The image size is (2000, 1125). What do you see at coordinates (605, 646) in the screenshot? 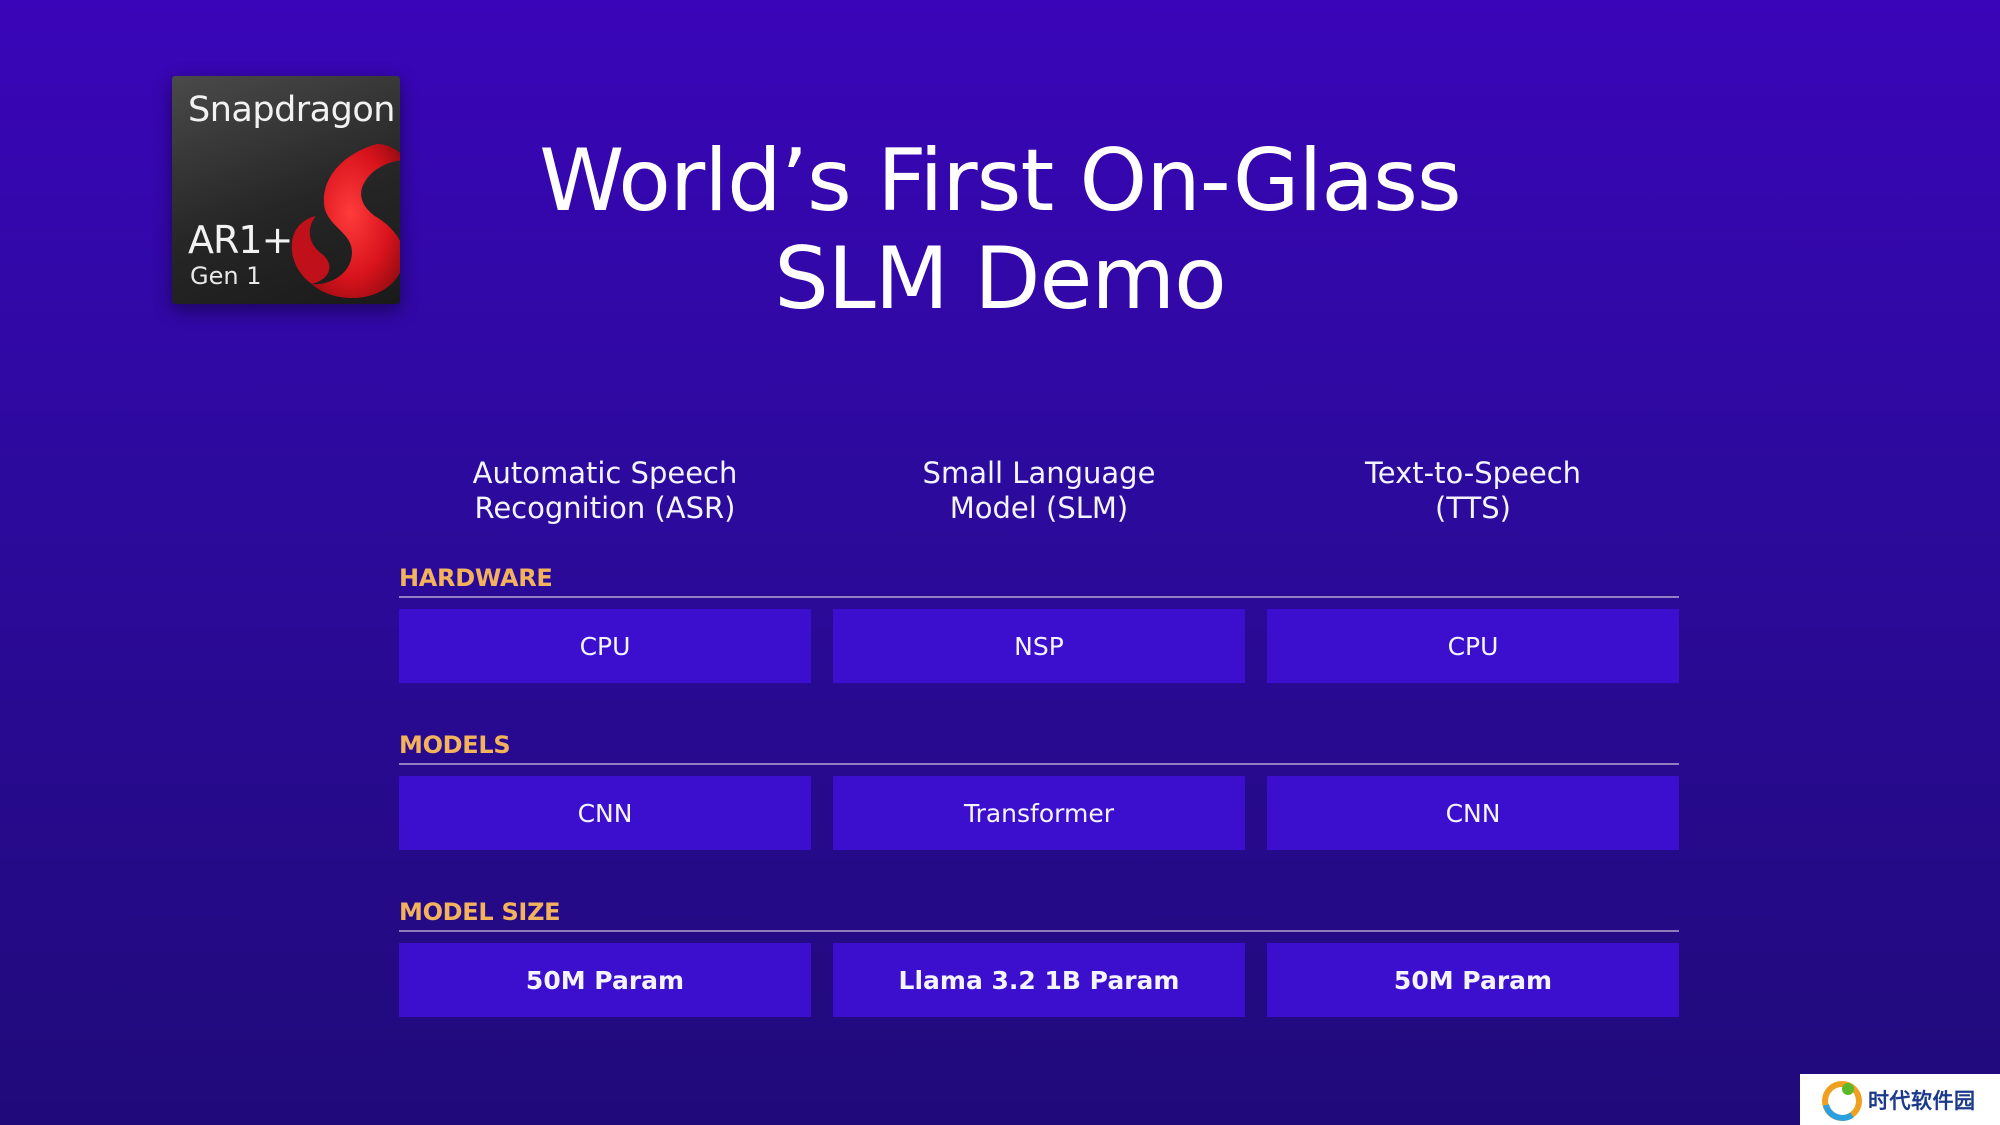
I see `cell-hardware-asr: CPU` at bounding box center [605, 646].